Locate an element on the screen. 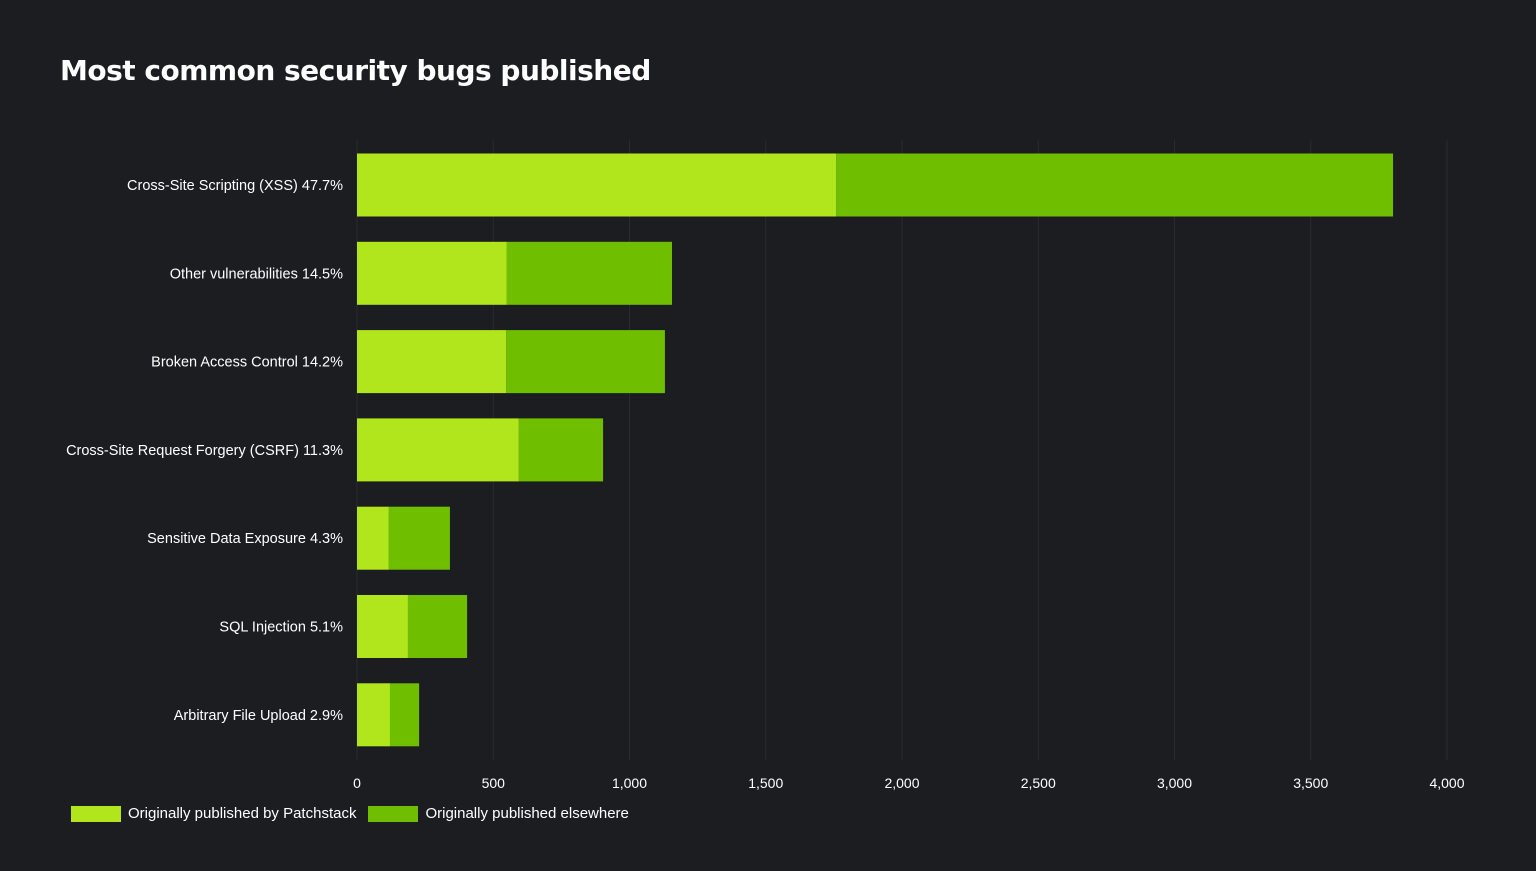 This screenshot has height=871, width=1536. x-tick-label: 2,000 is located at coordinates (901, 783).